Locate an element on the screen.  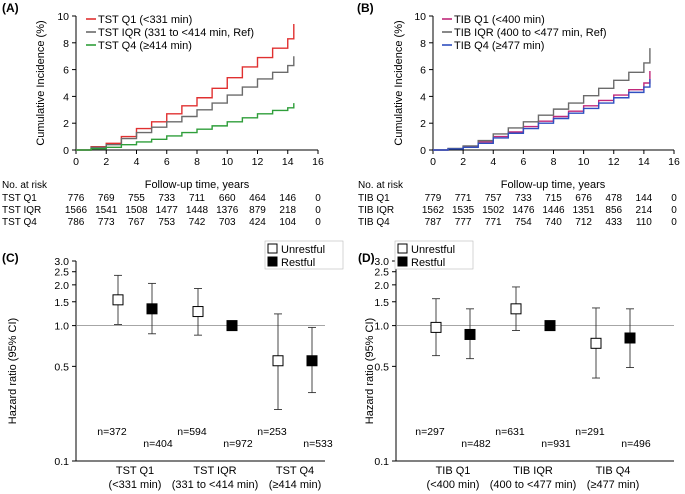
risk-cell: 776 is located at coordinates (76, 198).